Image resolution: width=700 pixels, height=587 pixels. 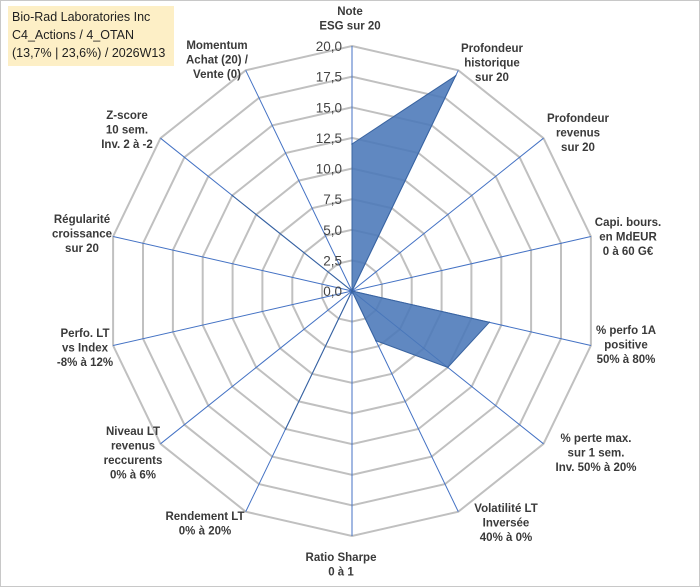 I want to click on axis-label-3: Capi. bours. en MdEUR 0 à 60 G€, so click(x=628, y=237).